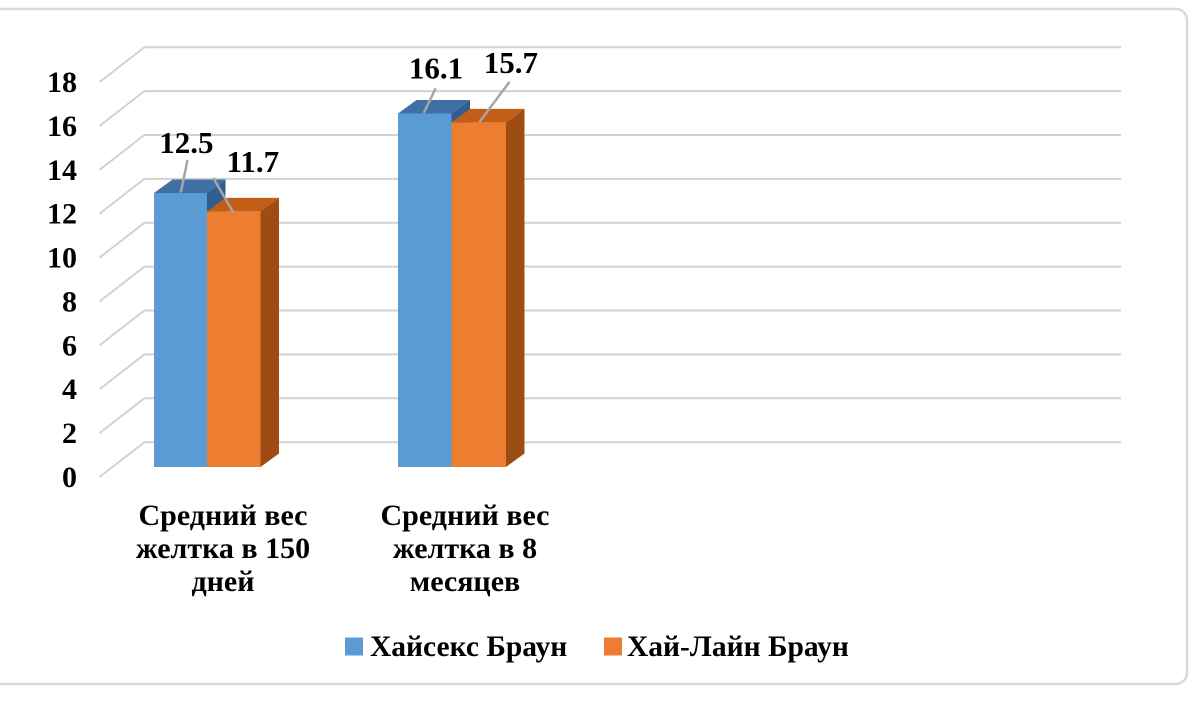 The image size is (1200, 713). Describe the element at coordinates (253, 161) in the screenshot. I see `svg-text: 11.7` at that location.